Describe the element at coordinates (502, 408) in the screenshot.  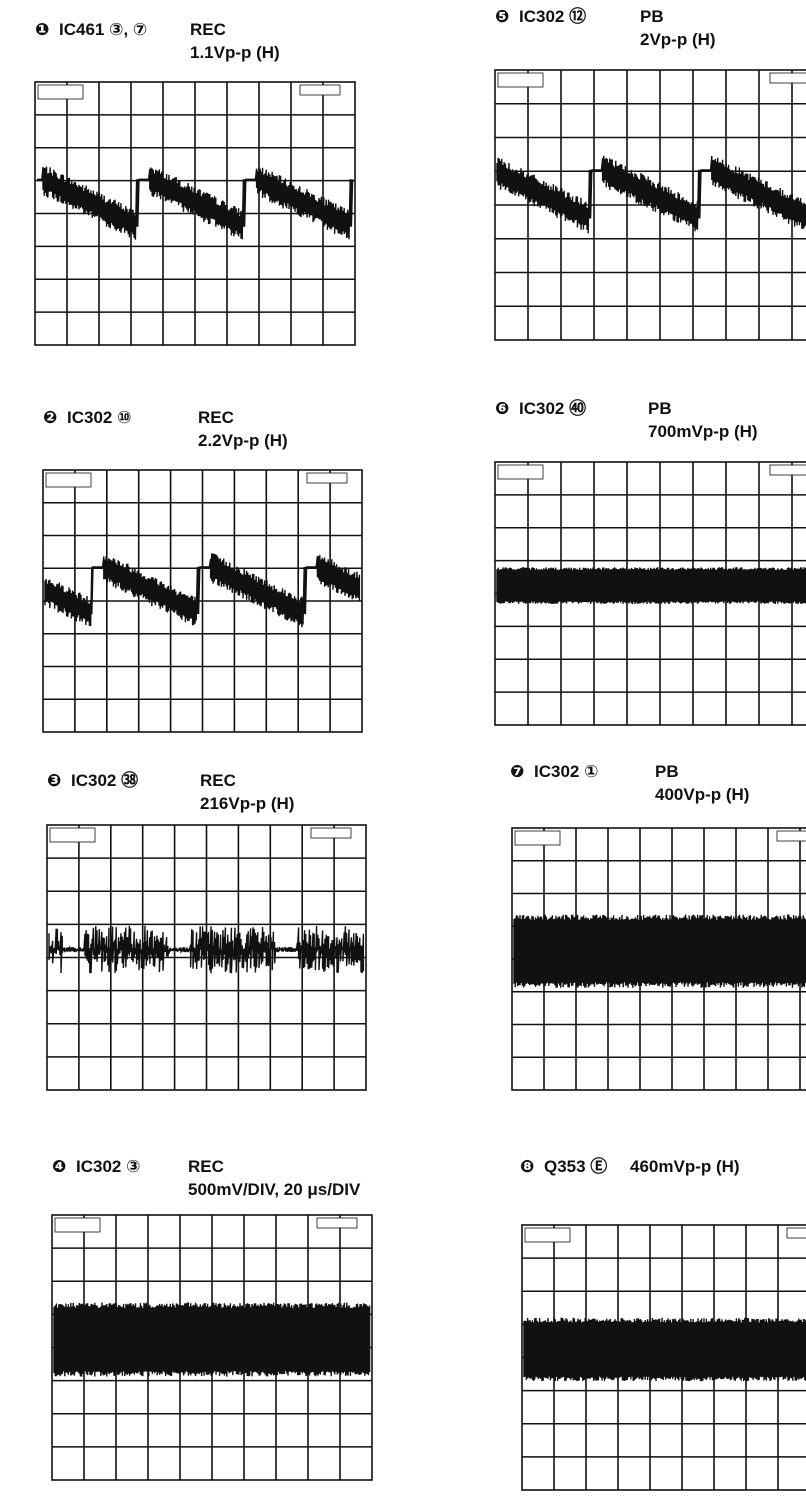
I see `panel-marker: ❻` at that location.